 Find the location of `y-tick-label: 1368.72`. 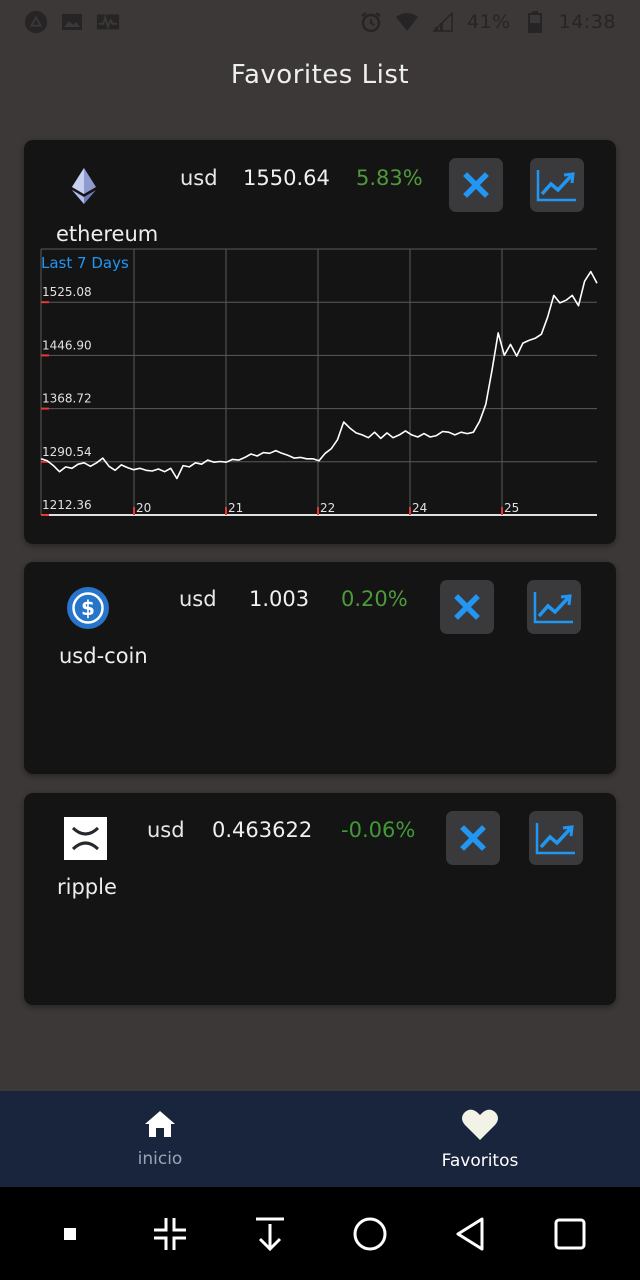

y-tick-label: 1368.72 is located at coordinates (67, 399).